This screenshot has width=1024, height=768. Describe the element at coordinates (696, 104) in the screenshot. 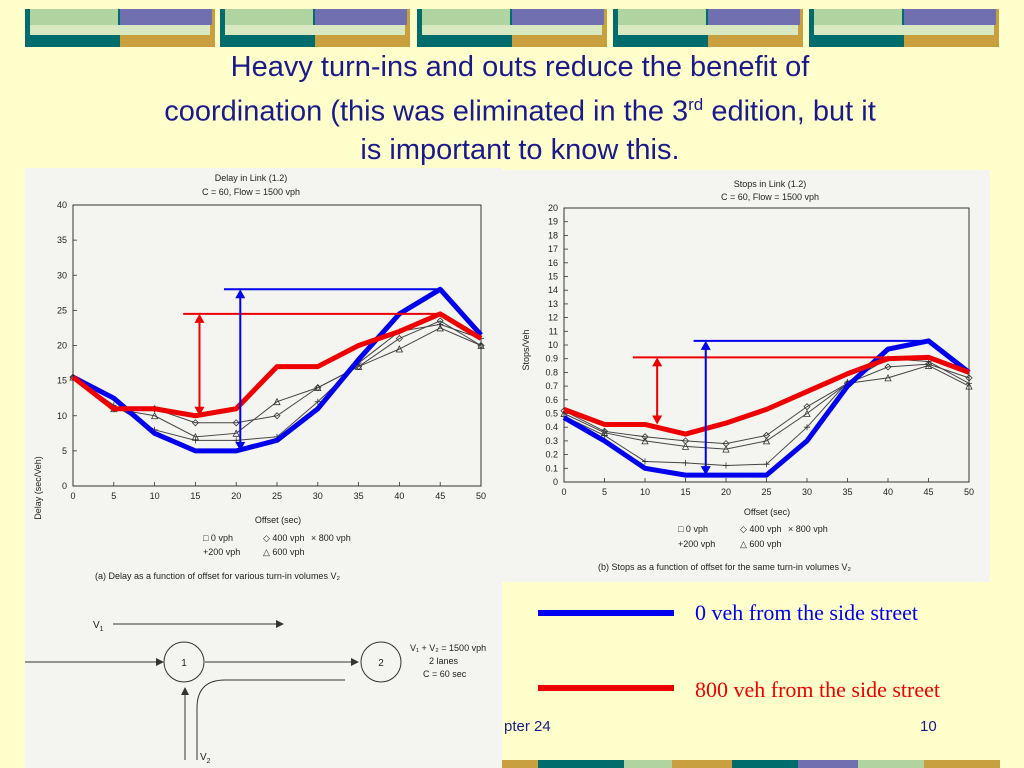

I see `title-superscript: rd` at that location.